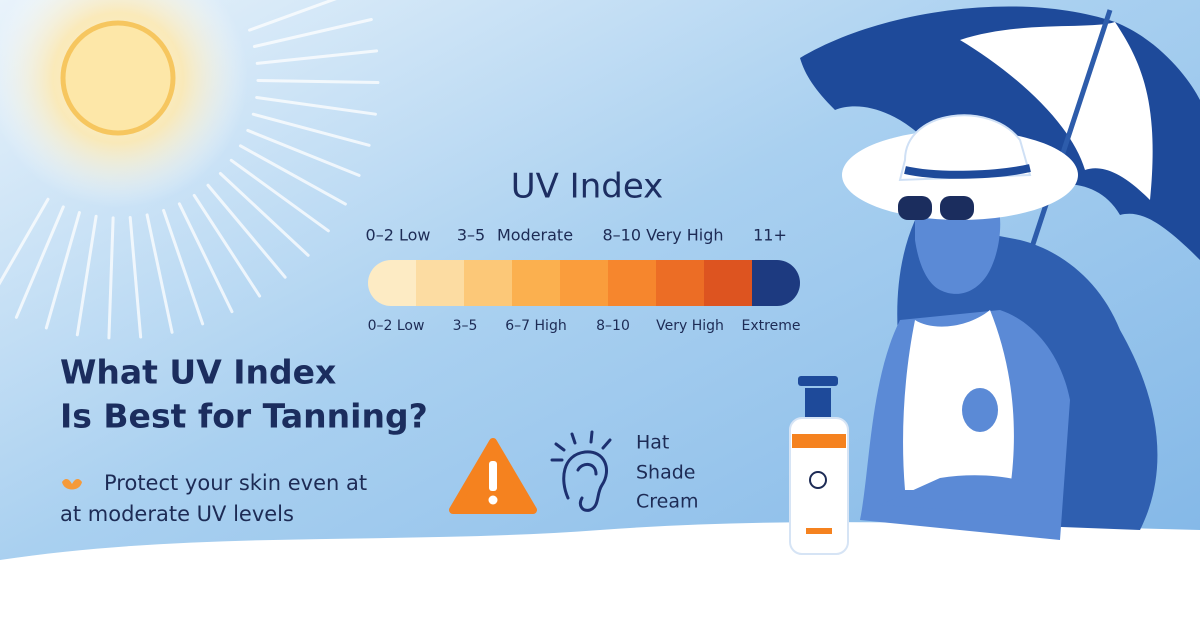 Image resolution: width=1200 pixels, height=628 pixels. What do you see at coordinates (396, 326) in the screenshot?
I see `bottom-label: 0–2 Low` at bounding box center [396, 326].